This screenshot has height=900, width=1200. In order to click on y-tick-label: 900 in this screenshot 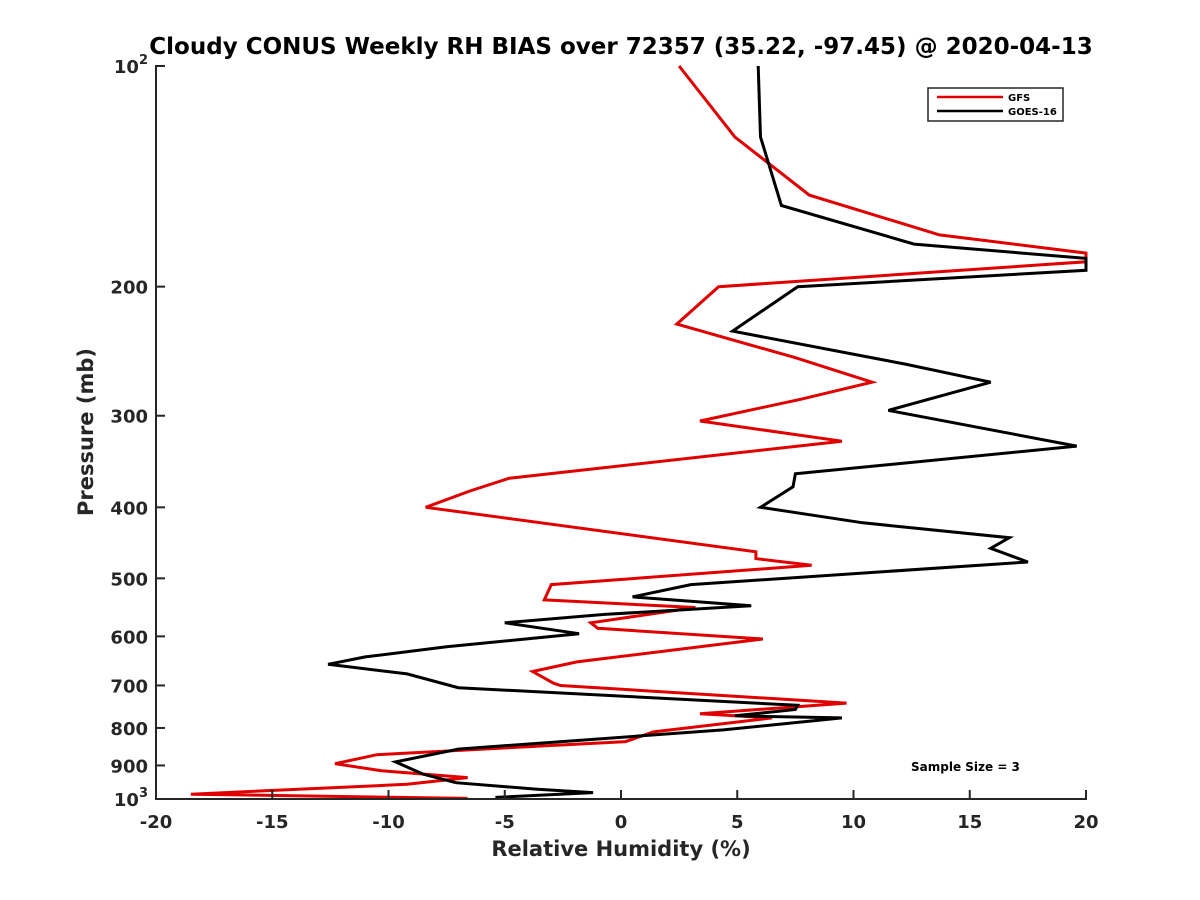, I will do `click(129, 766)`.